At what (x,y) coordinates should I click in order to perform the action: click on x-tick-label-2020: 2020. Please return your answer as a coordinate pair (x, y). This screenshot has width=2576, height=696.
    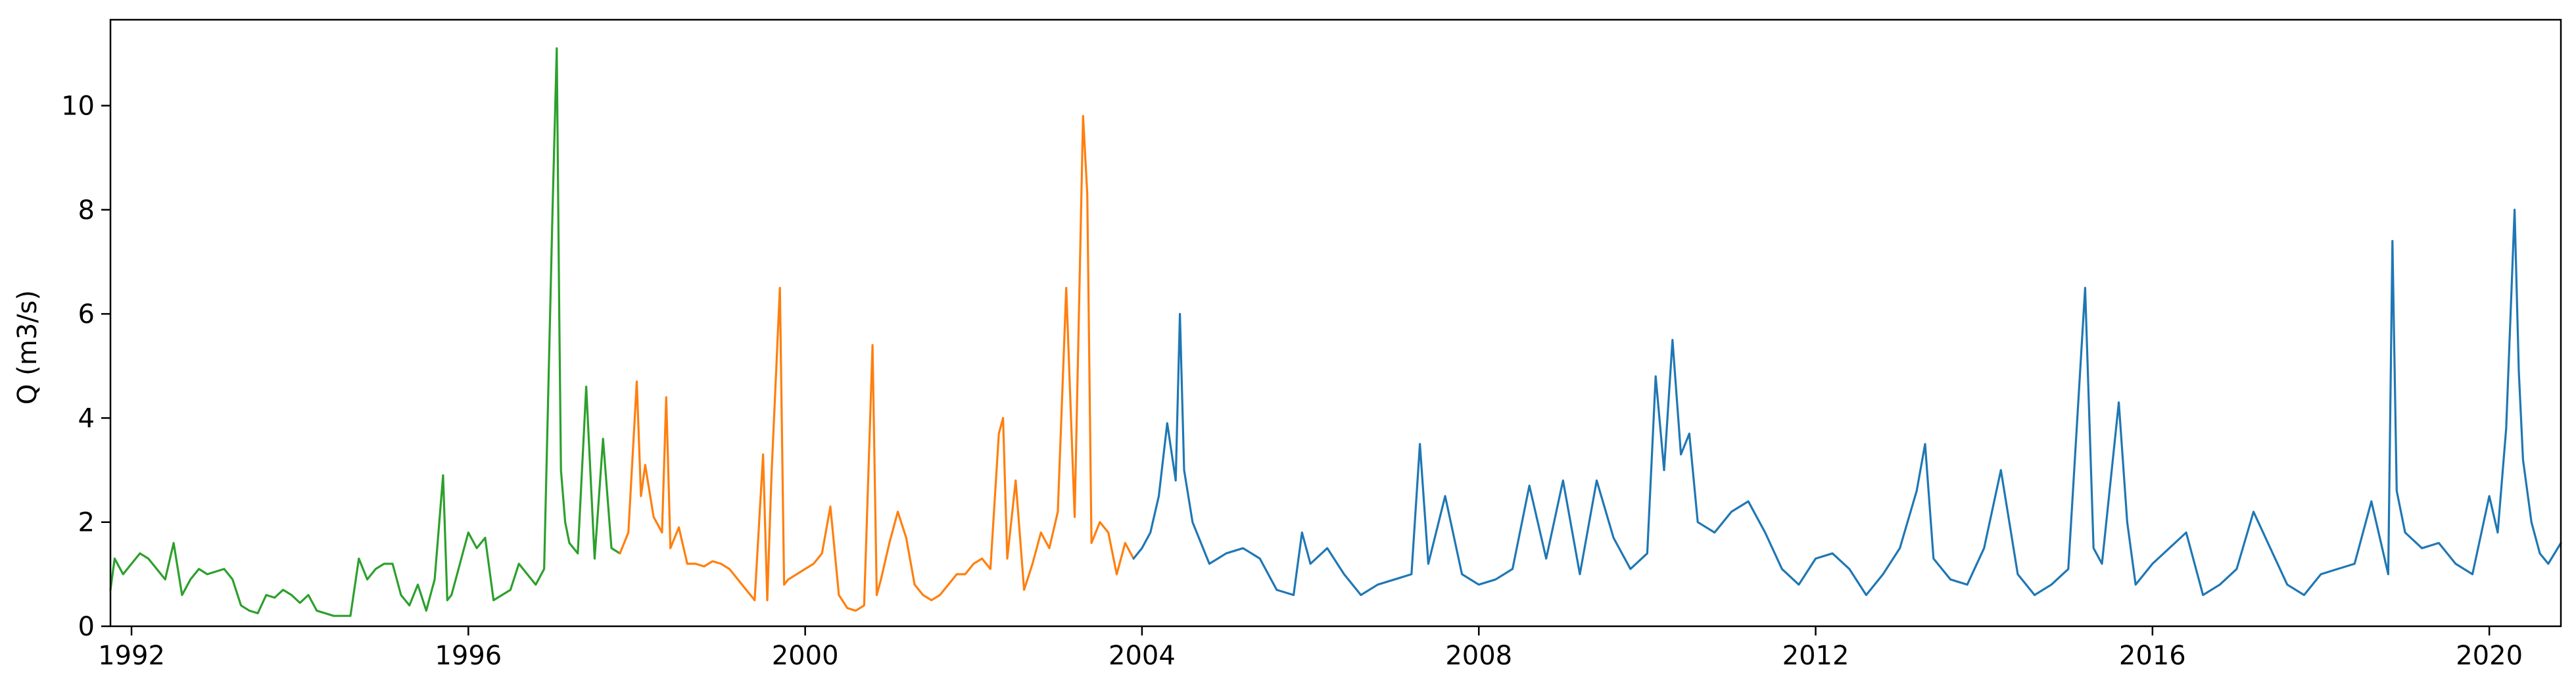
    Looking at the image, I should click on (2489, 656).